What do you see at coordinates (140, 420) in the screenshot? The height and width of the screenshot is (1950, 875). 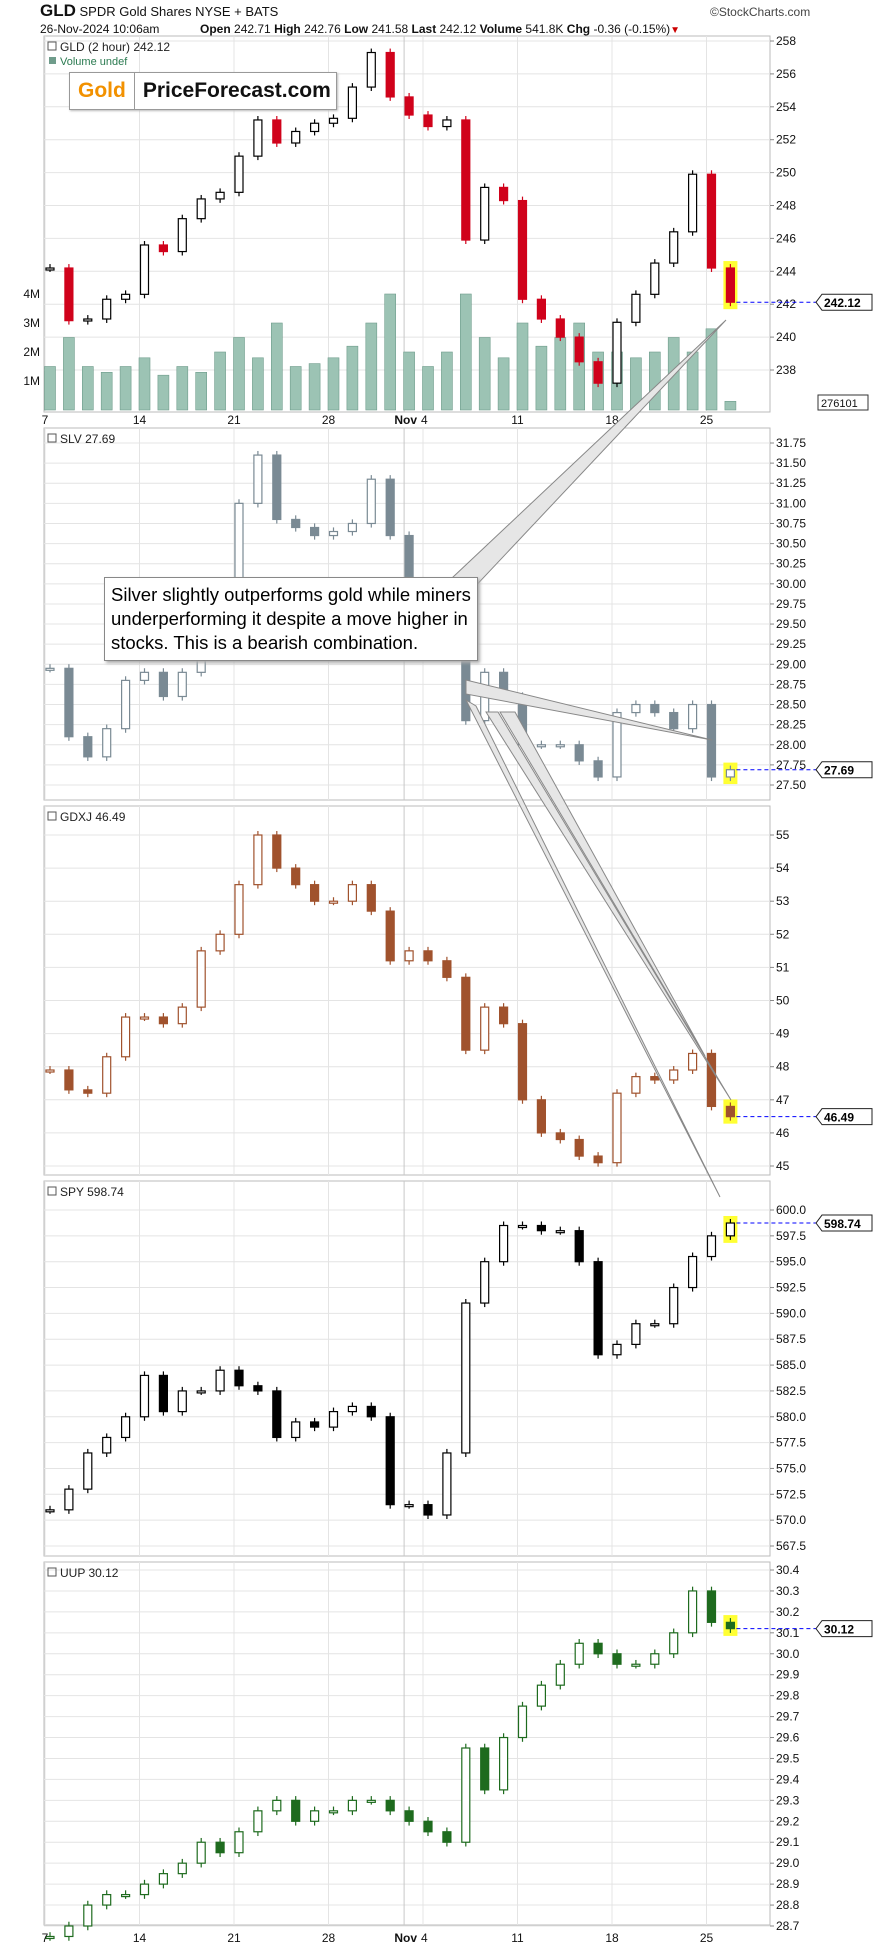 I see `gld-x-tick-label: 14` at bounding box center [140, 420].